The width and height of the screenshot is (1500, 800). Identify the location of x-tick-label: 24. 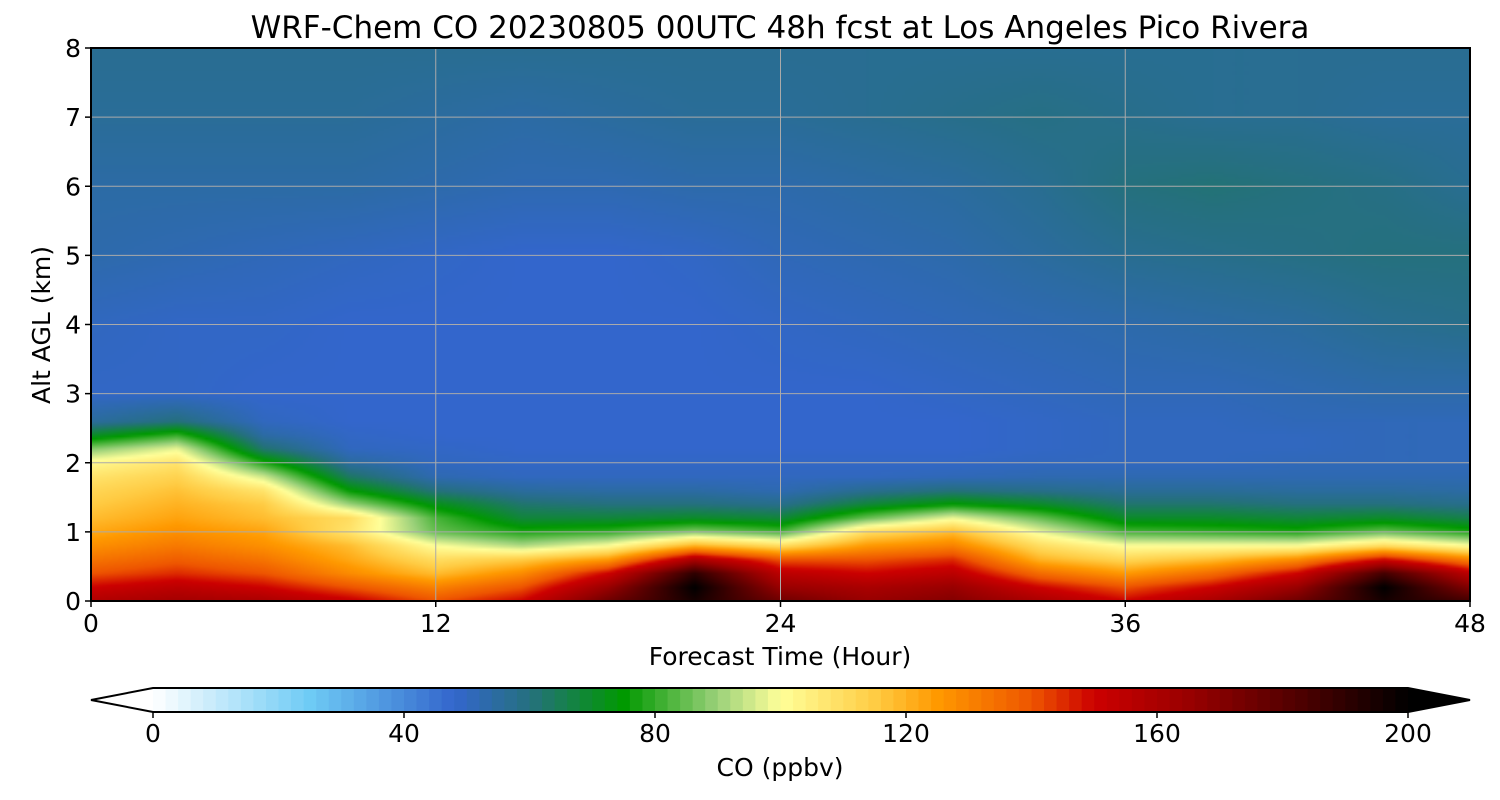
(781, 623).